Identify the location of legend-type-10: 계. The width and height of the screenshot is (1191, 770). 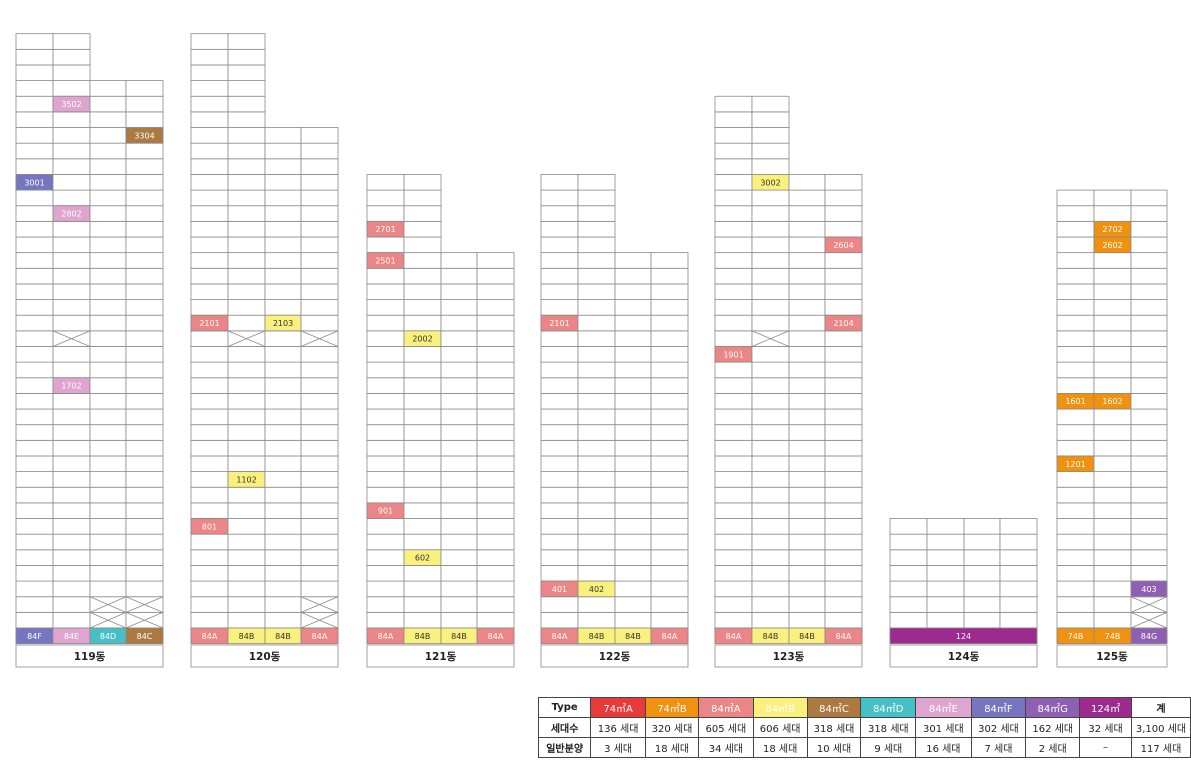
(1160, 707).